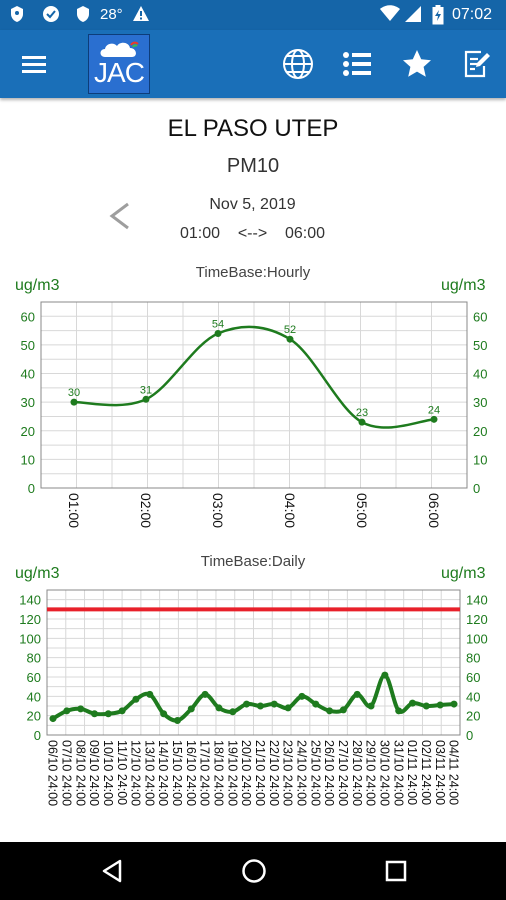  I want to click on x-tick-label: 16/10 24:00, so click(191, 773).